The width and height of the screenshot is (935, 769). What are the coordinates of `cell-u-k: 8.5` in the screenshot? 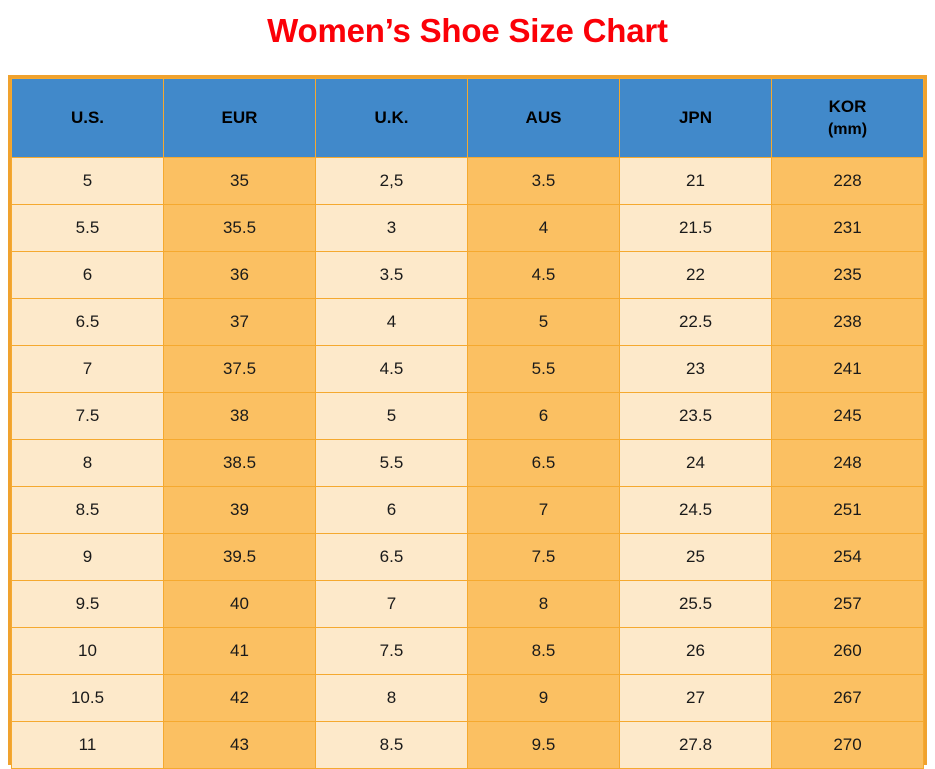 It's located at (391, 745).